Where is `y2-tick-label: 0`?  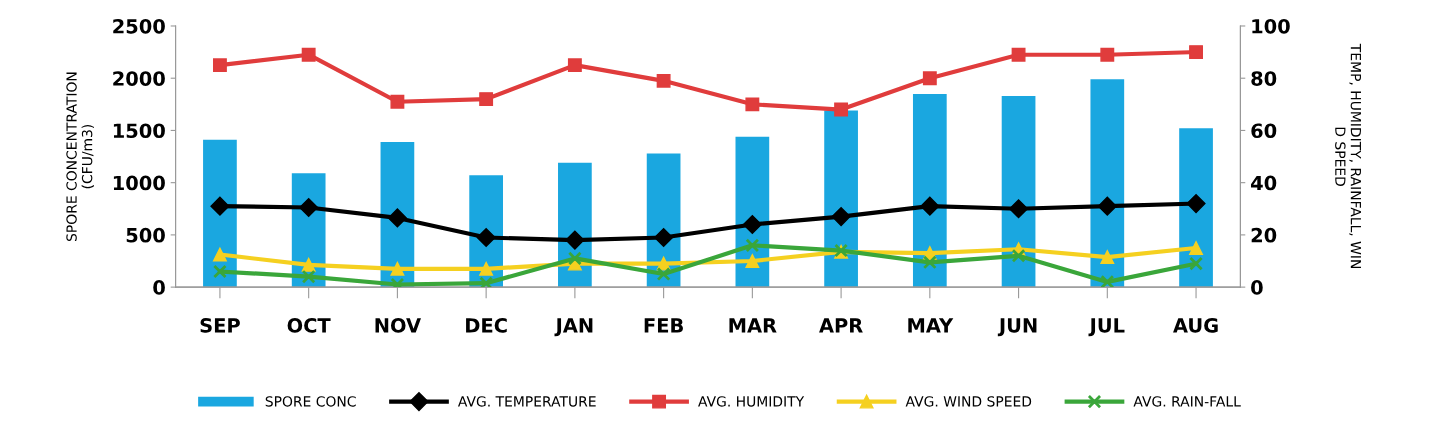 y2-tick-label: 0 is located at coordinates (1257, 287).